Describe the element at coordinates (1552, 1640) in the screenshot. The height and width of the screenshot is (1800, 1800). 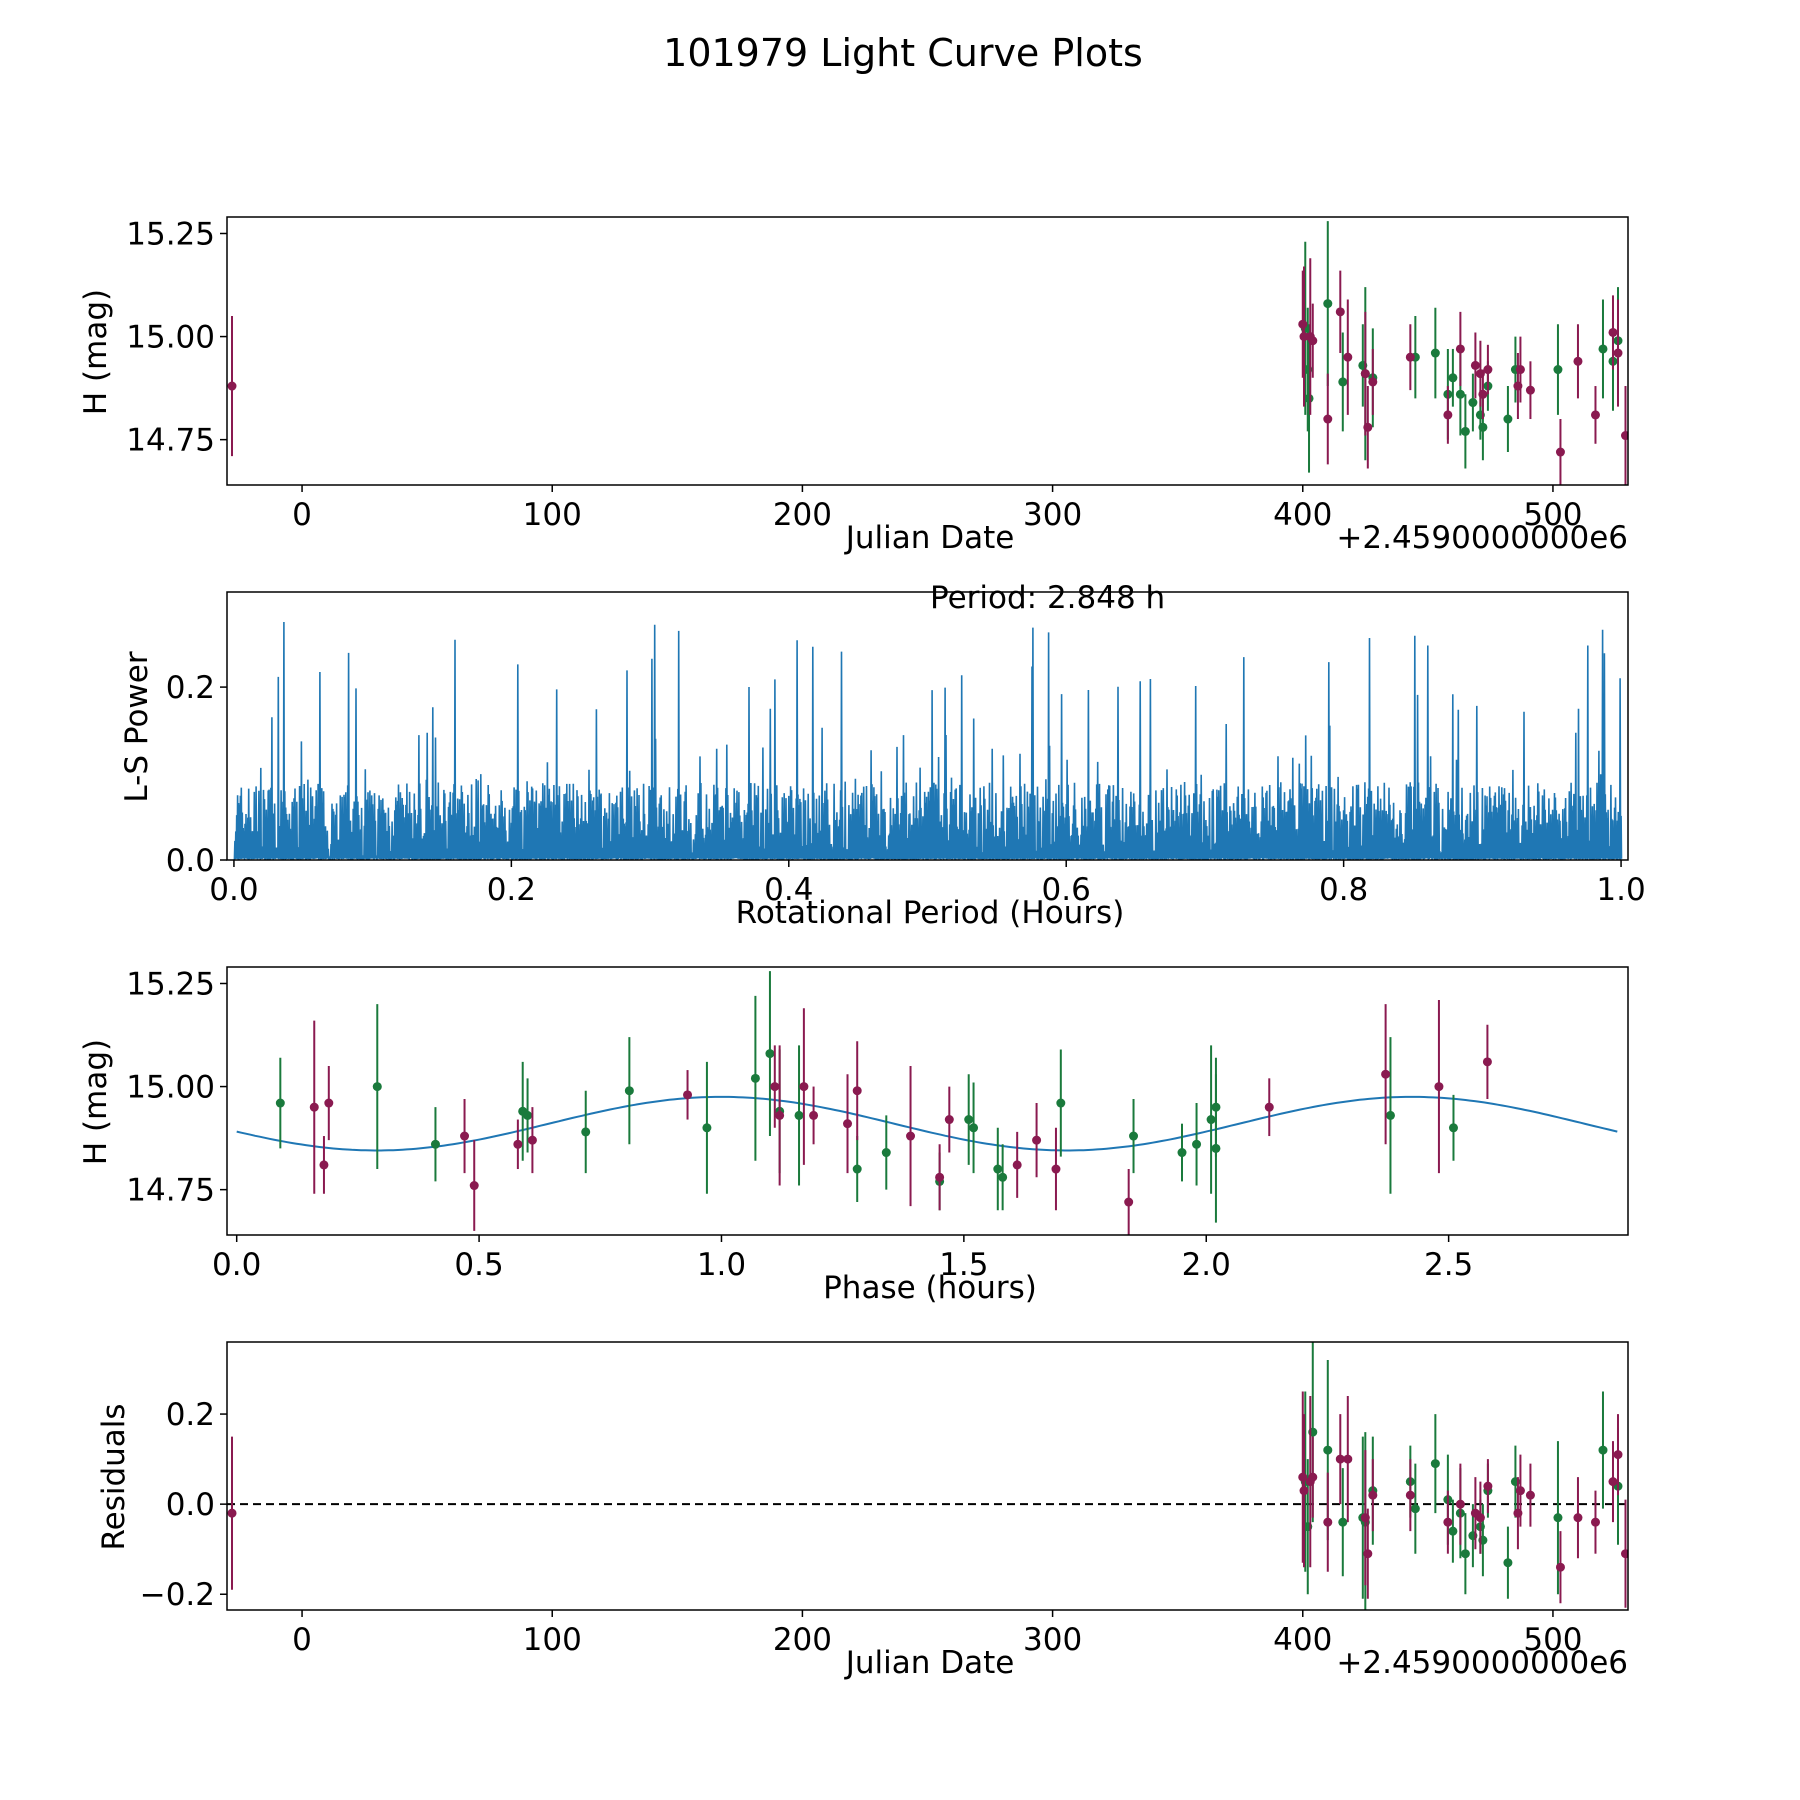
I see `residuals-xtick-label: 500` at that location.